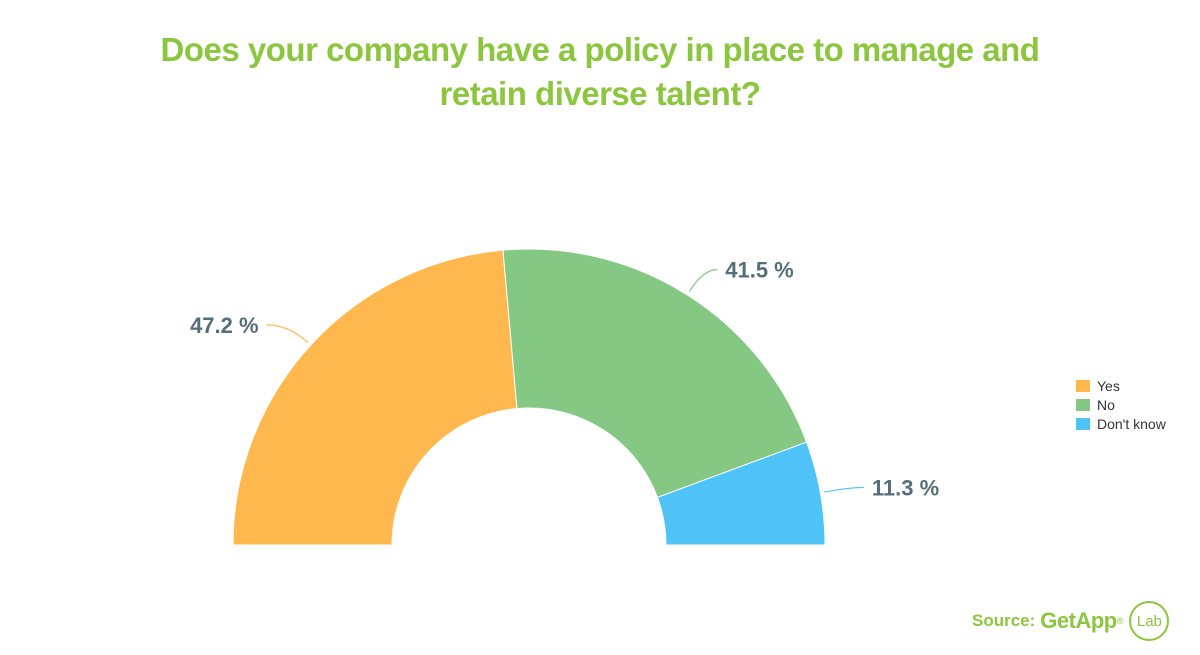 The image size is (1200, 655). I want to click on lab-badge-logo: Lab, so click(1149, 621).